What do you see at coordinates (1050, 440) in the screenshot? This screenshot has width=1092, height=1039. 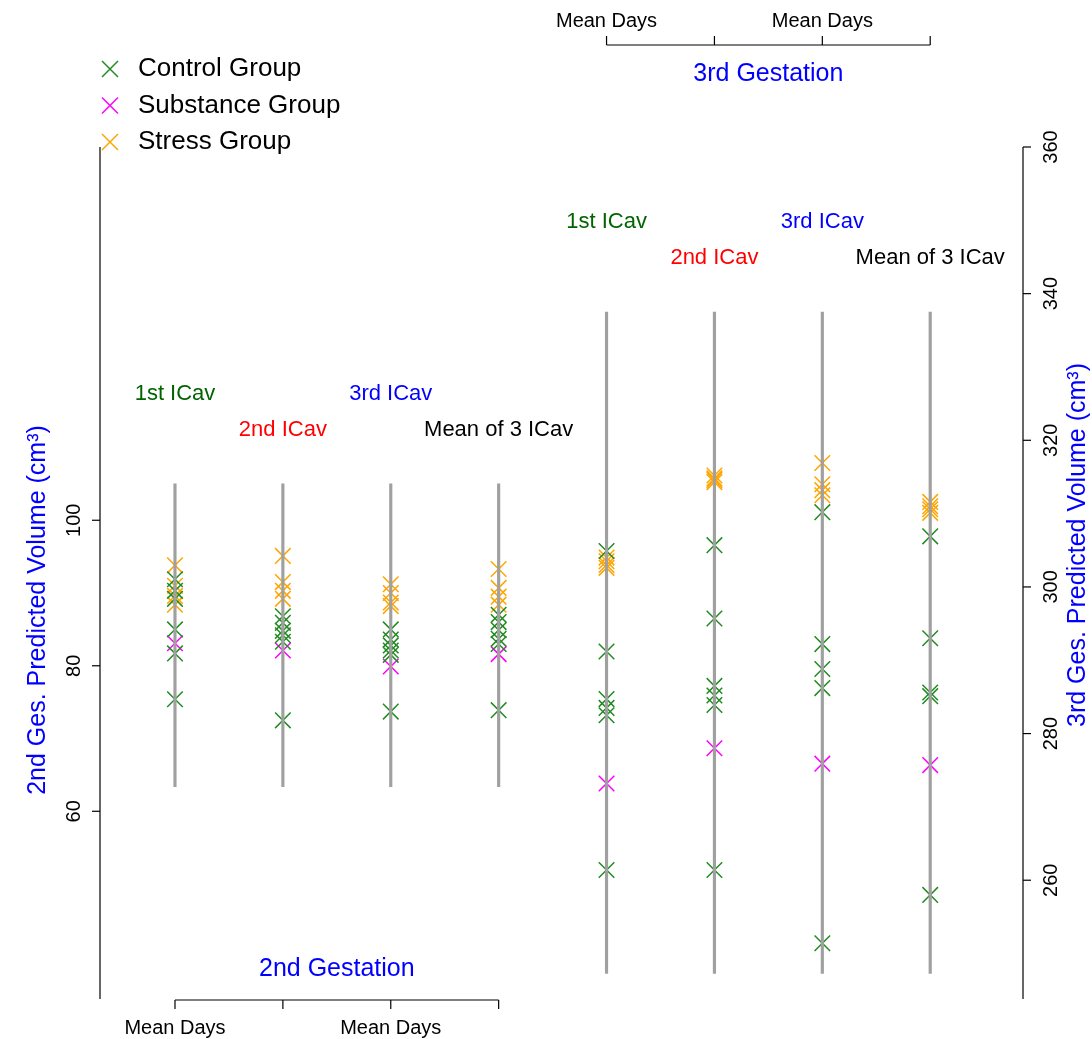 I see `y2-tick-label: 320` at bounding box center [1050, 440].